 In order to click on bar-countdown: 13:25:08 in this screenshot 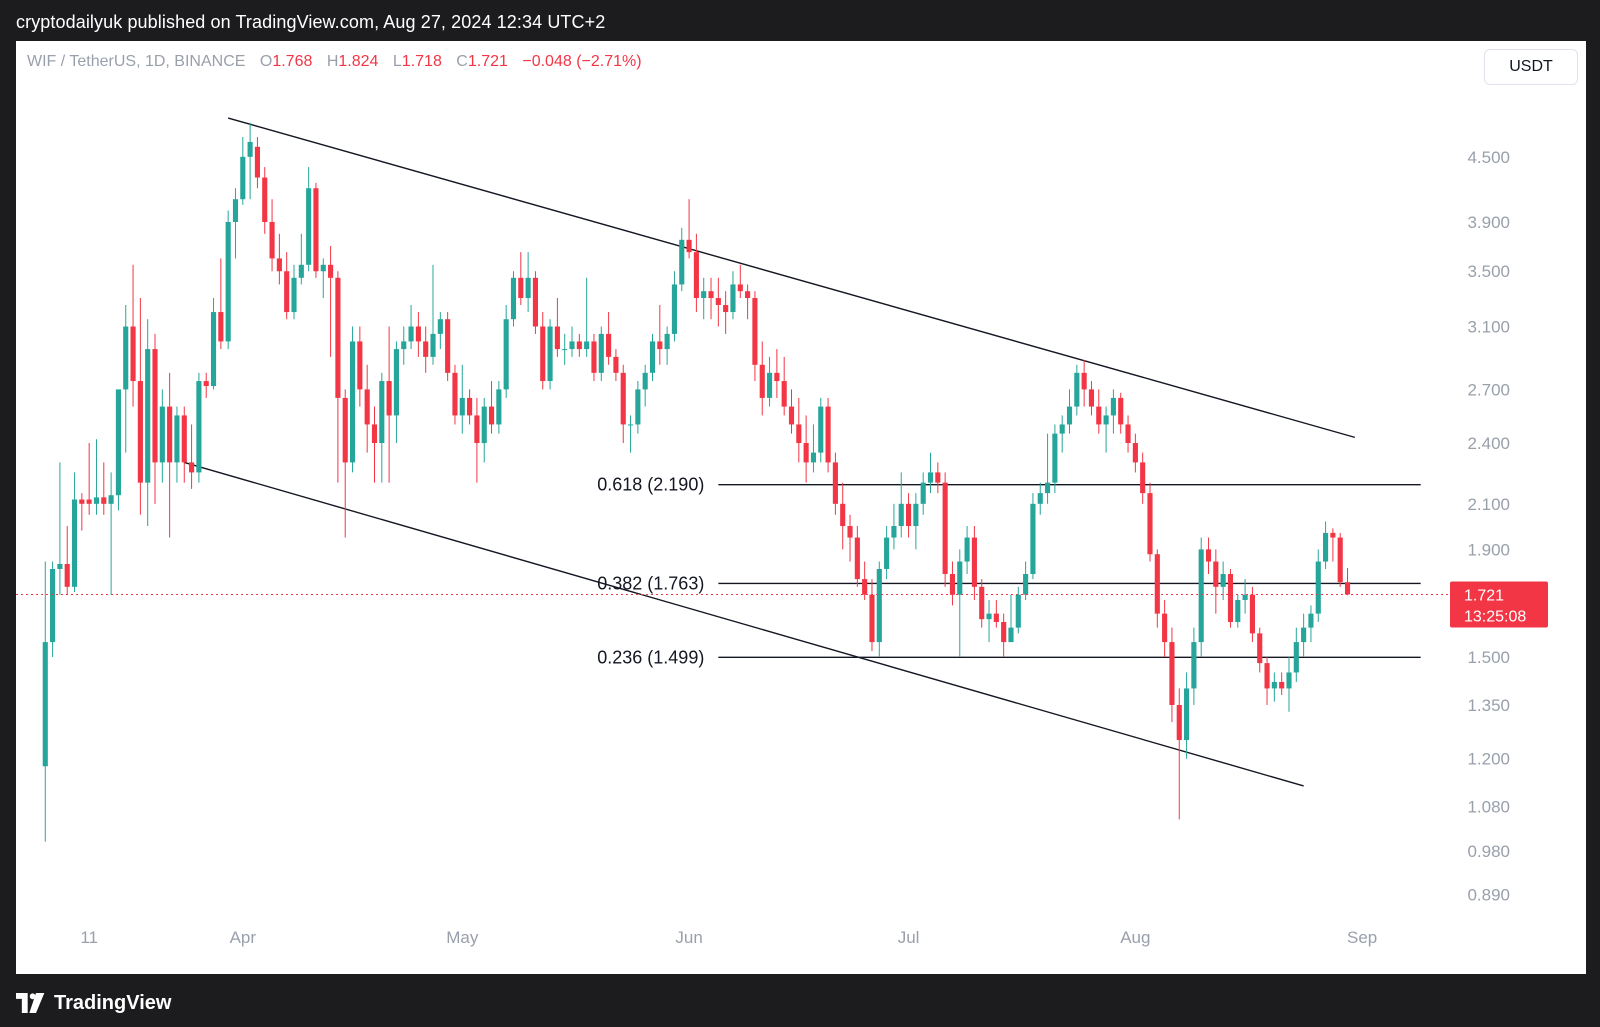, I will do `click(1495, 616)`.